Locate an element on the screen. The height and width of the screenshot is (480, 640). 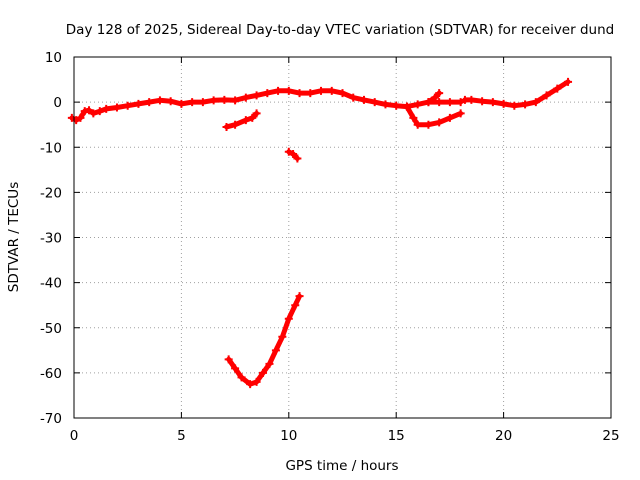
y-axis-label: SDTVAR / TECUs is located at coordinates (14, 237).